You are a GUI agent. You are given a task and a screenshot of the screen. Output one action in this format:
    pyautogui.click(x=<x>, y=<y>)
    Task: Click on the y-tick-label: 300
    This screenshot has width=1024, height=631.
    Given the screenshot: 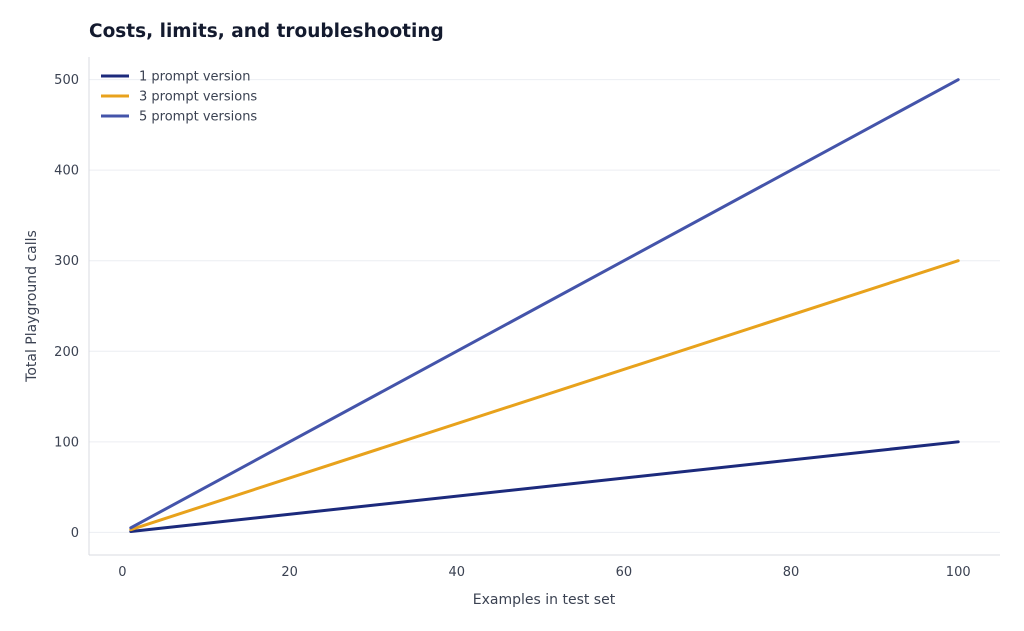 What is the action you would take?
    pyautogui.click(x=66, y=261)
    